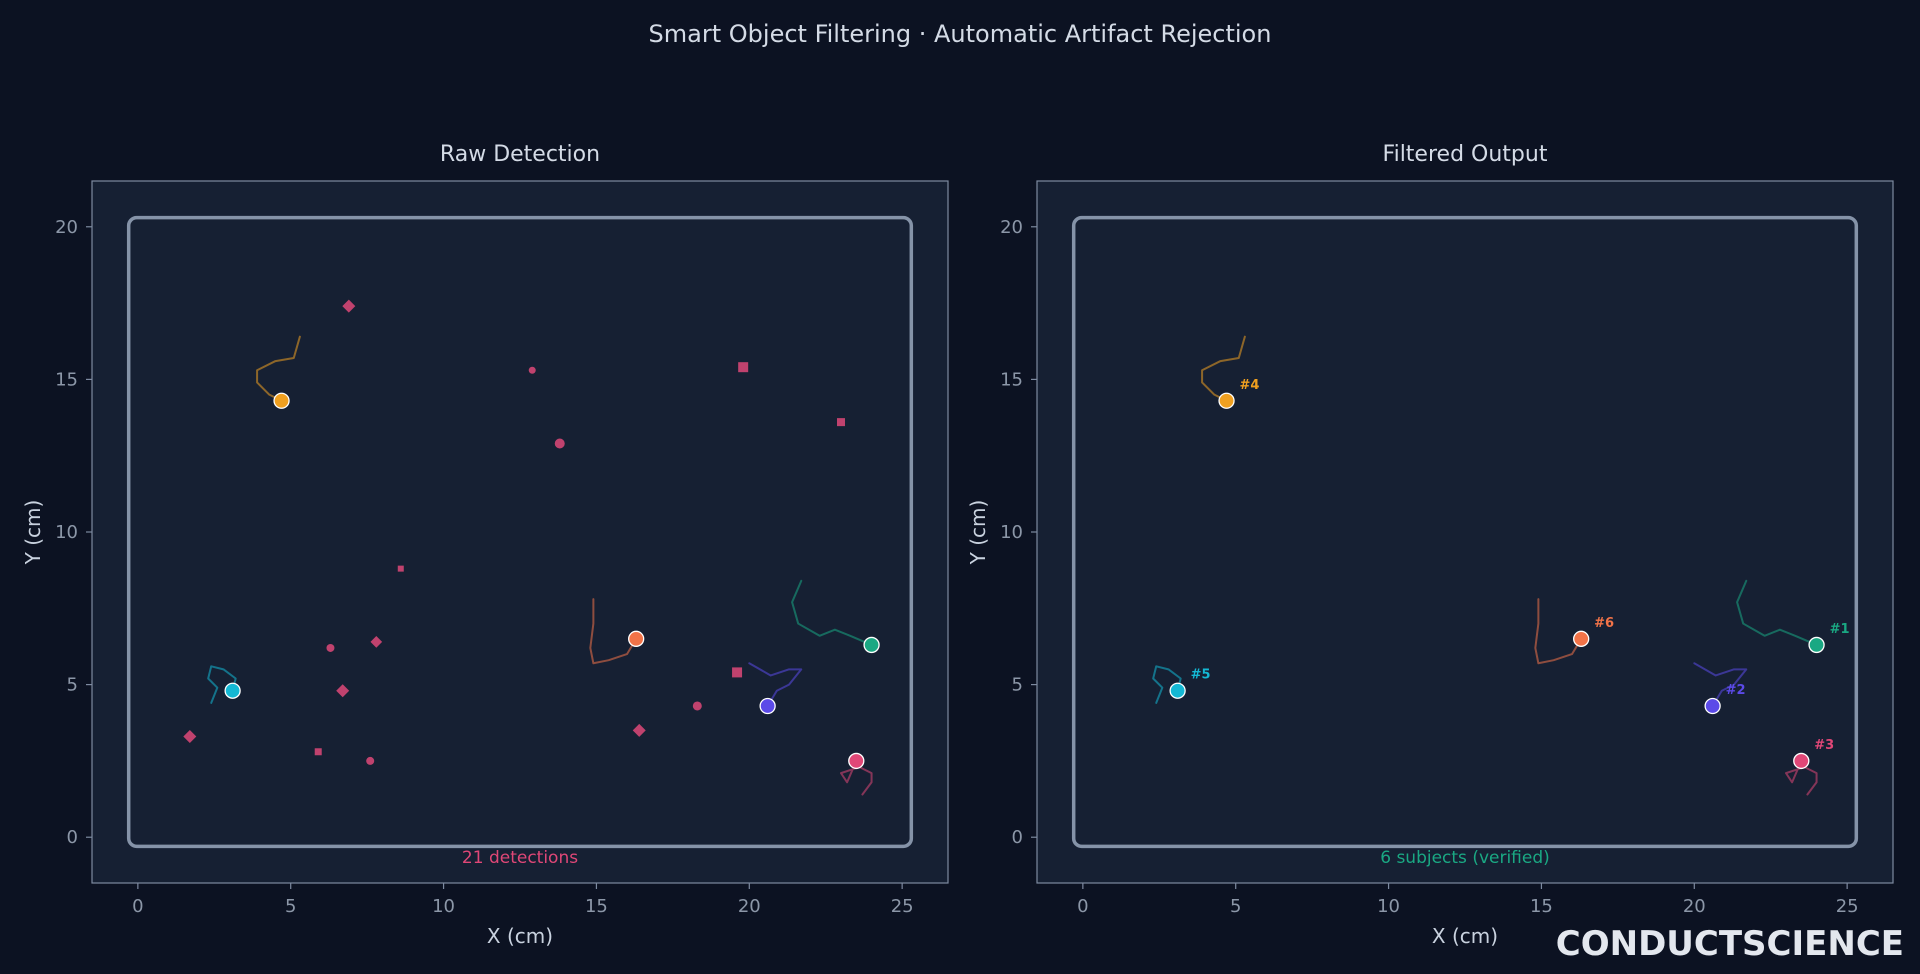 This screenshot has width=1920, height=974. Describe the element at coordinates (1465, 858) in the screenshot. I see `detection-count: 6 subjects (verified)` at that location.